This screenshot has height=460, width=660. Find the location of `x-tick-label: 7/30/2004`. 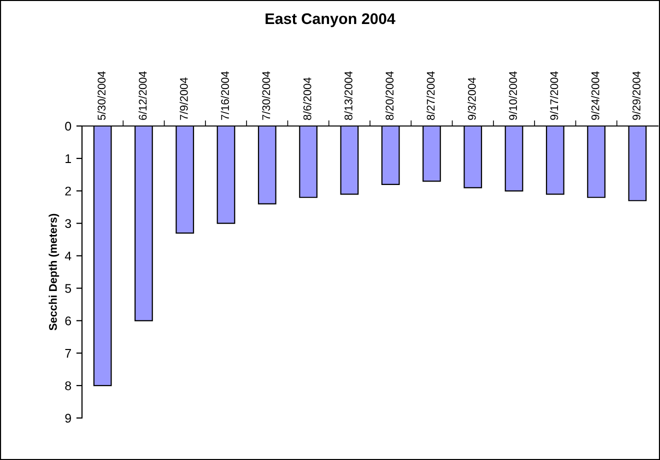

x-tick-label: 7/30/2004 is located at coordinates (266, 95).